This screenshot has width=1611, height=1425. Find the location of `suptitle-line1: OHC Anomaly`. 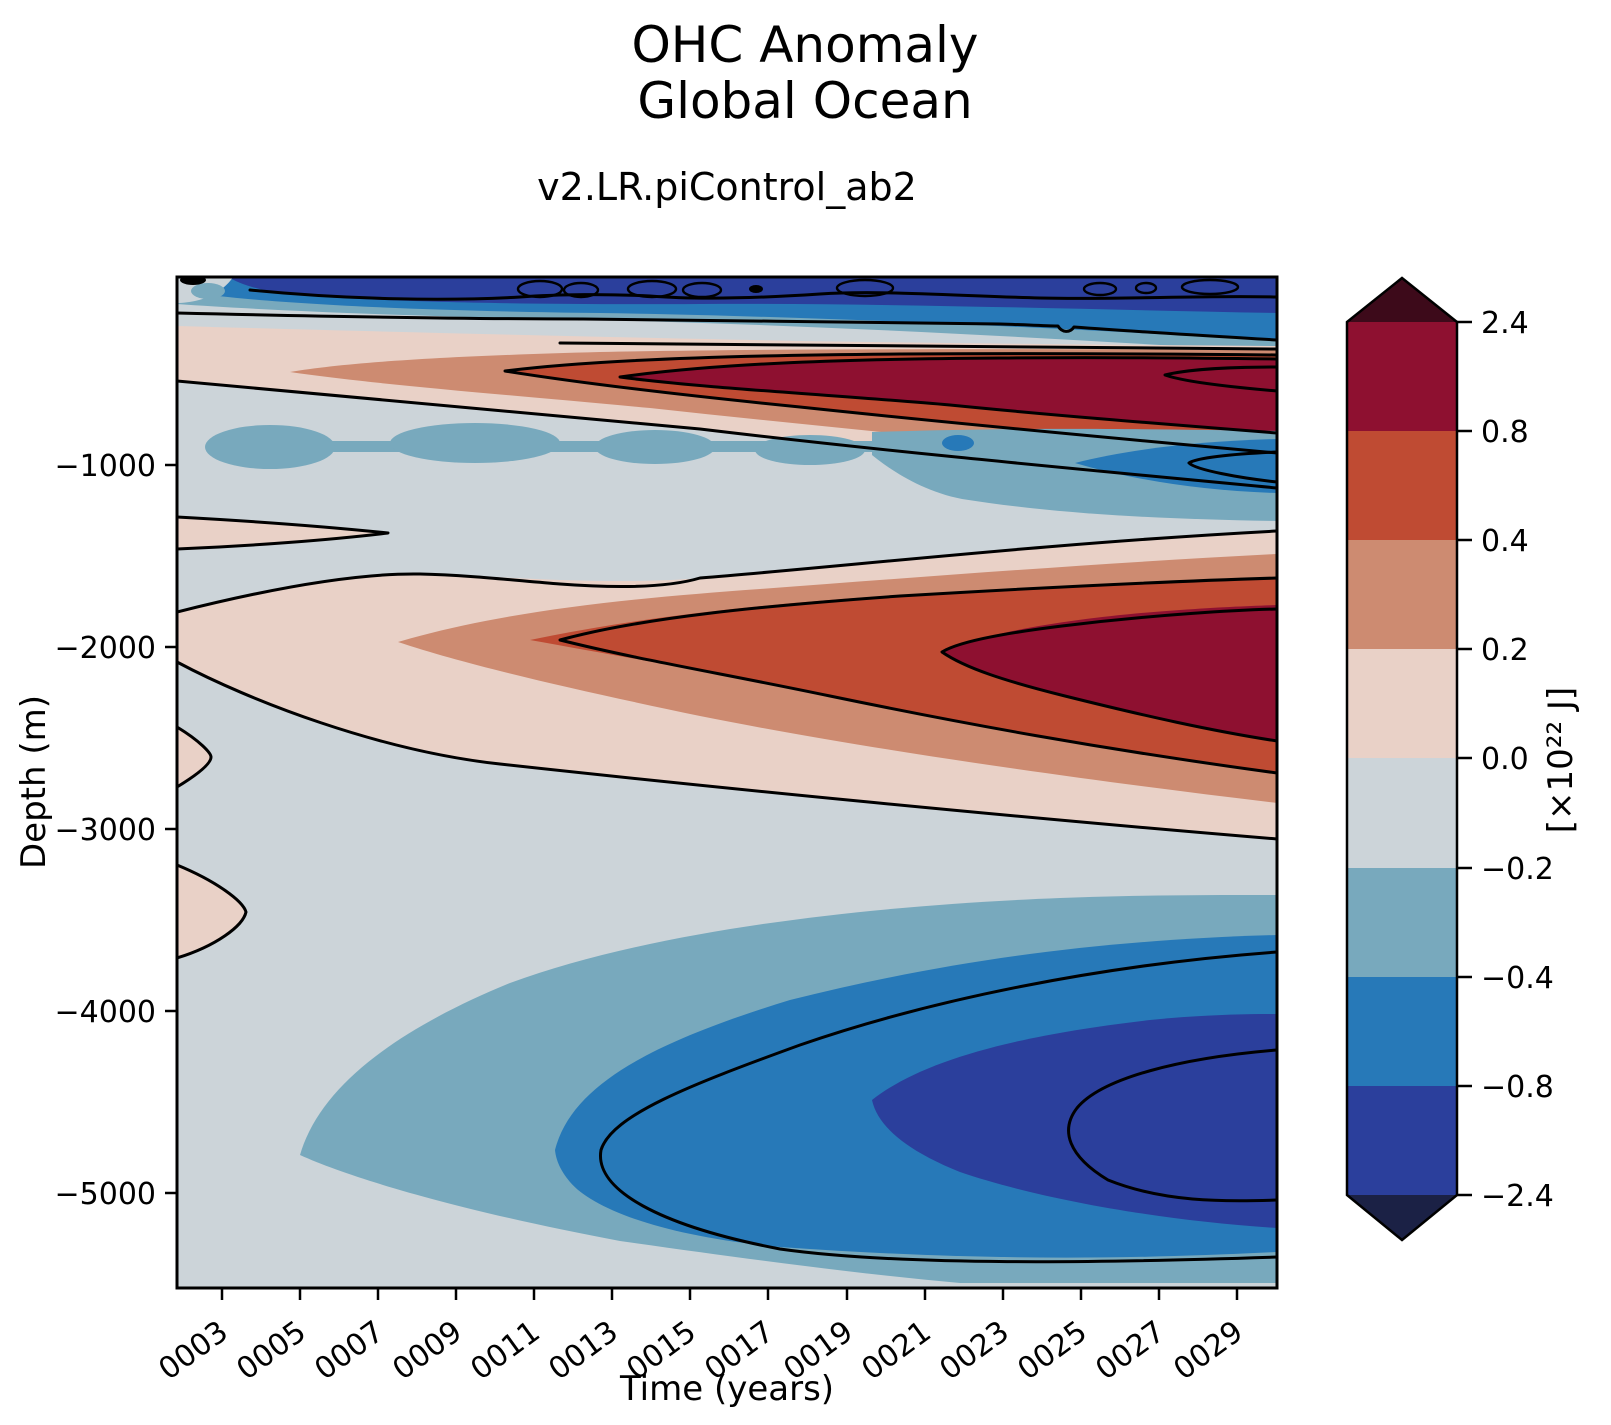

suptitle-line1: OHC Anomaly is located at coordinates (804, 45).